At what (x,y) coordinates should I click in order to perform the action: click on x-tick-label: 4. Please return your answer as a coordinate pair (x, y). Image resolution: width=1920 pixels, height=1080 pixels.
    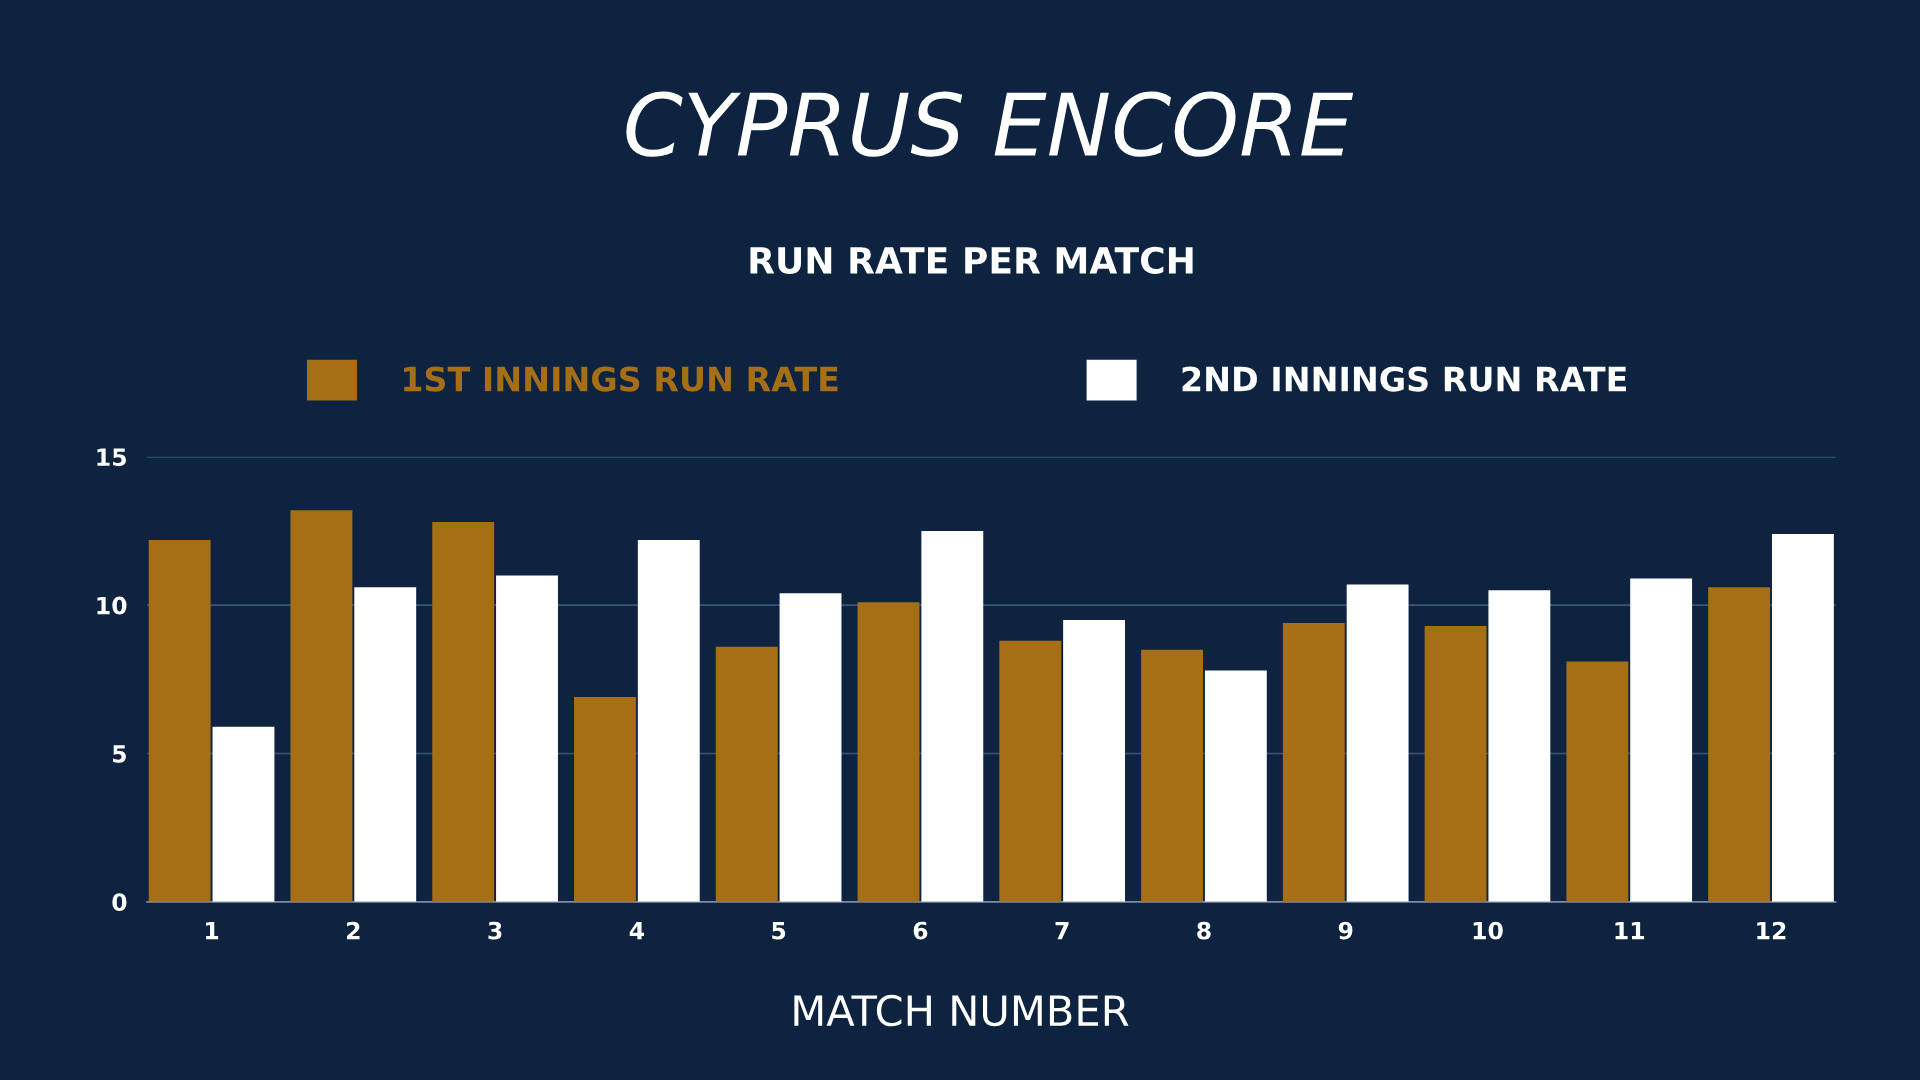
    Looking at the image, I should click on (637, 930).